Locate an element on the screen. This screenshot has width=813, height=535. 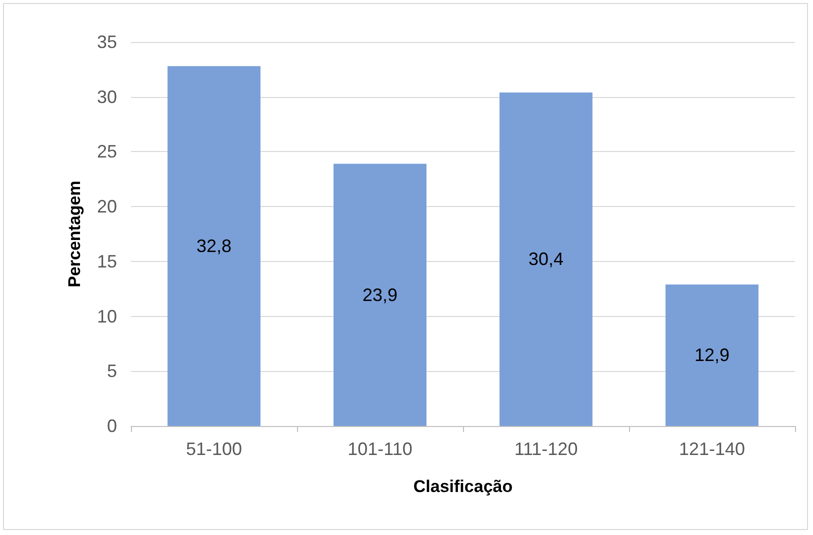
x-tick-label: 111-120 is located at coordinates (546, 449).